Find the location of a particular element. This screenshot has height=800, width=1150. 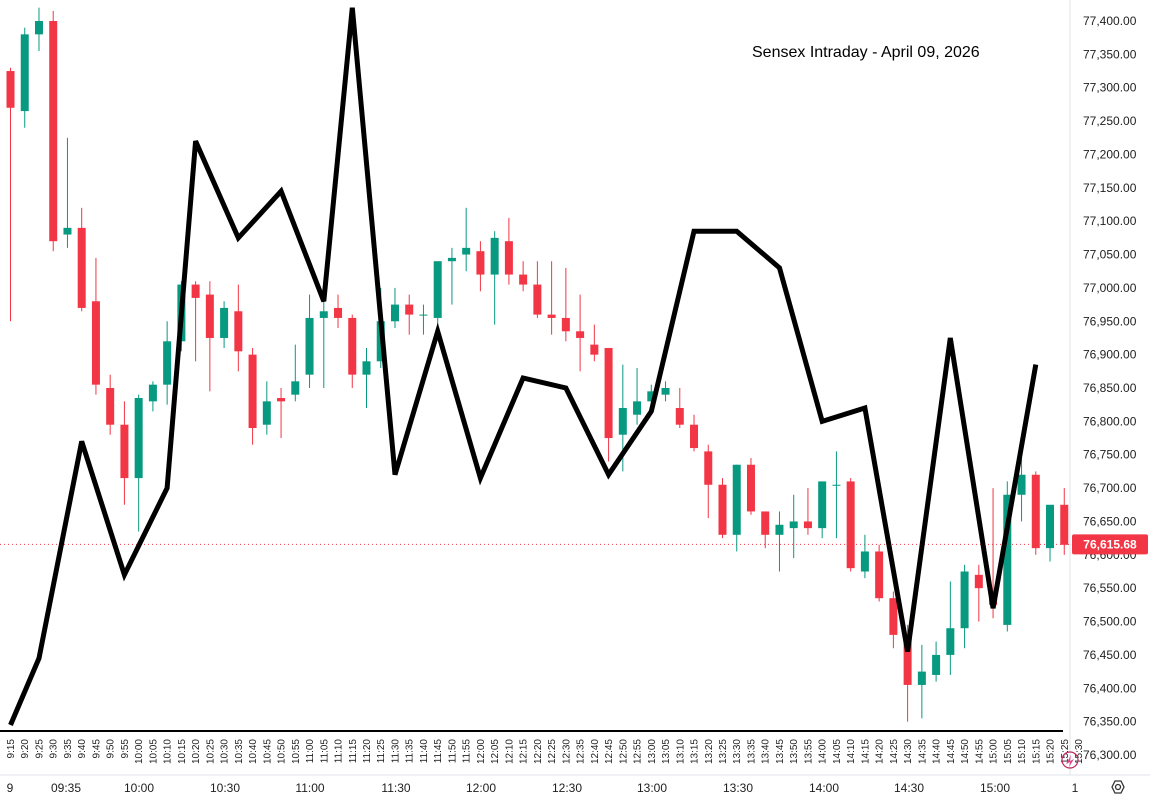

interval-tick-label: 10:45 is located at coordinates (267, 751).